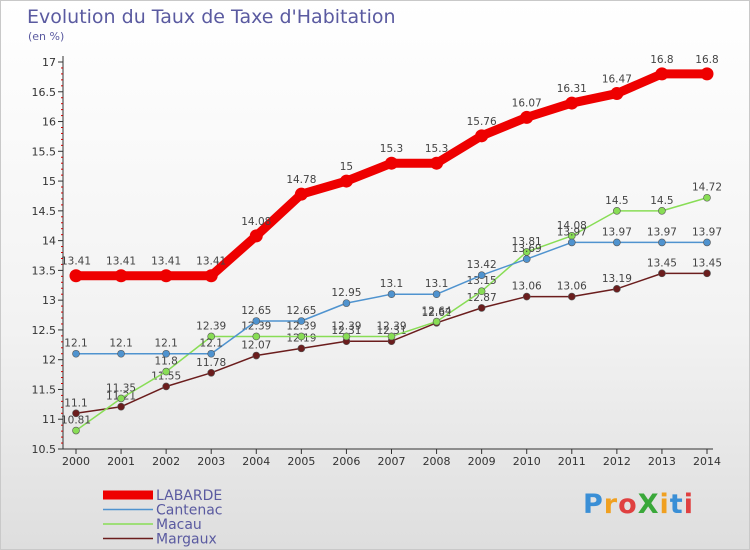  What do you see at coordinates (44, 270) in the screenshot?
I see `y-tick-label: 13.5` at bounding box center [44, 270].